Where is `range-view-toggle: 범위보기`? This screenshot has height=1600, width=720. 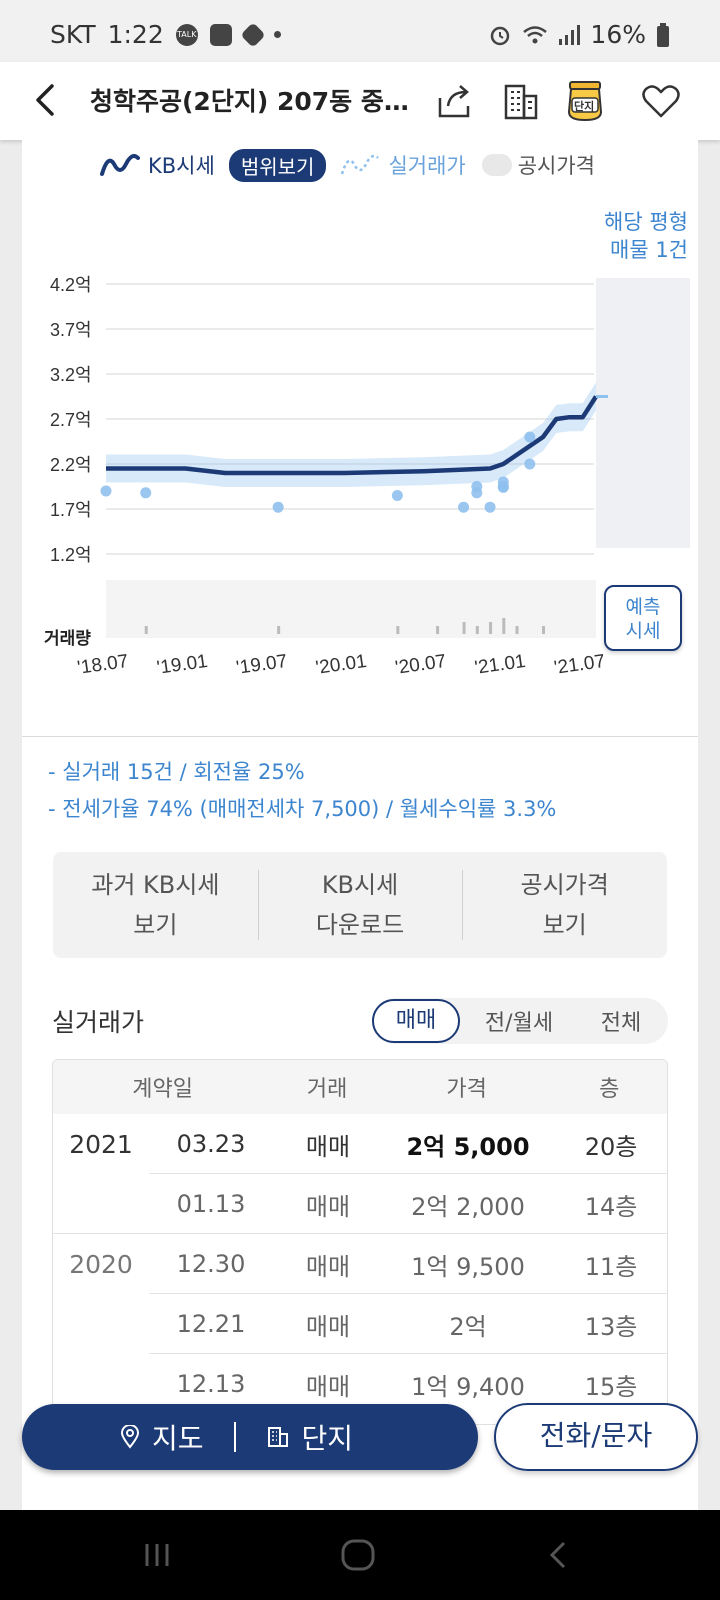
range-view-toggle: 범위보기 is located at coordinates (277, 165).